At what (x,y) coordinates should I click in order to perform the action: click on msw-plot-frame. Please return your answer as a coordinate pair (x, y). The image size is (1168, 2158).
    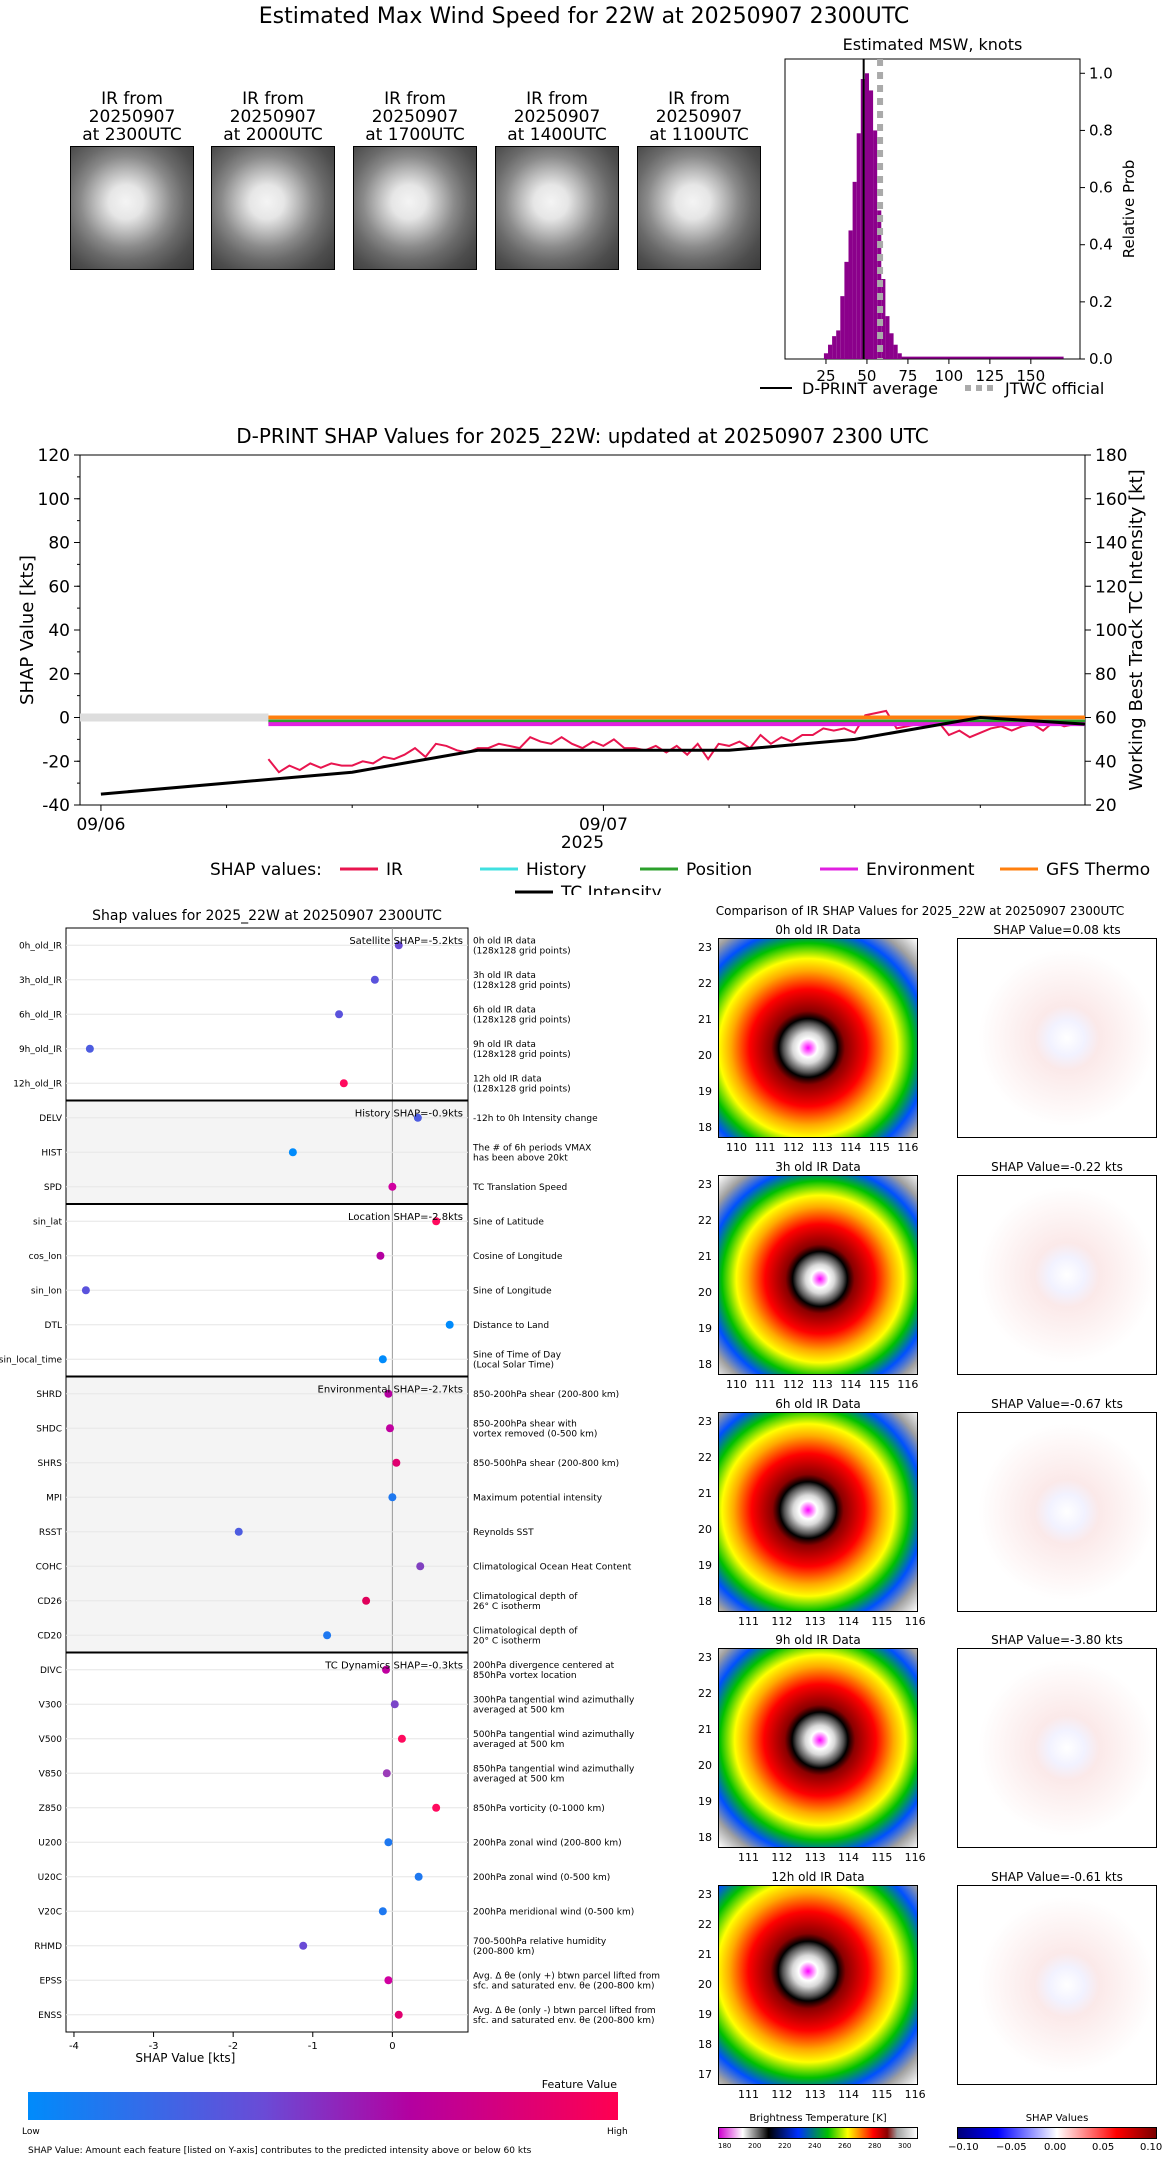
    Looking at the image, I should click on (932, 209).